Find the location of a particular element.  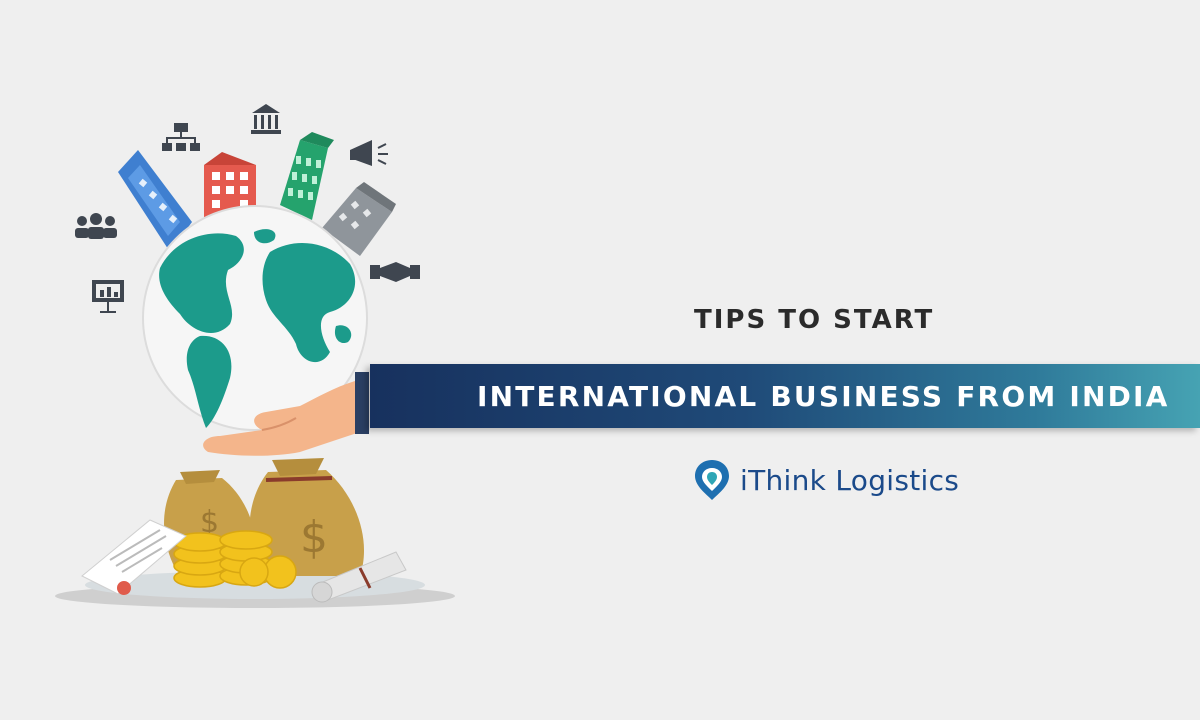

headline-banner: INTERNATIONAL BUSINESS FROM INDIA is located at coordinates (785, 396).